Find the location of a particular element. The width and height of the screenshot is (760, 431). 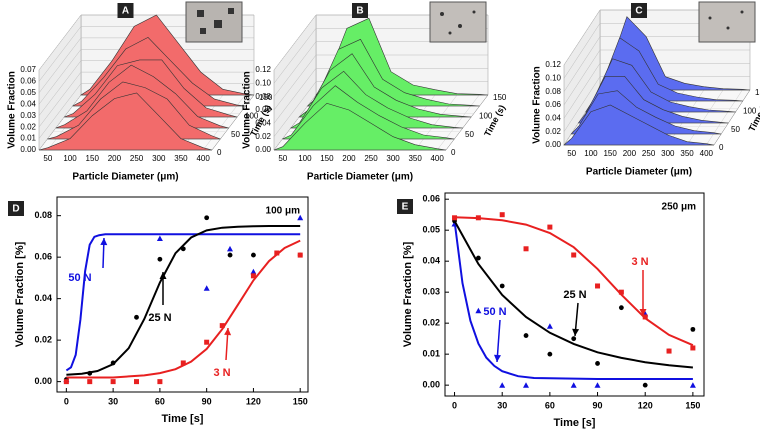

y-axis-title: Volume Fraction is located at coordinates (12, 110).